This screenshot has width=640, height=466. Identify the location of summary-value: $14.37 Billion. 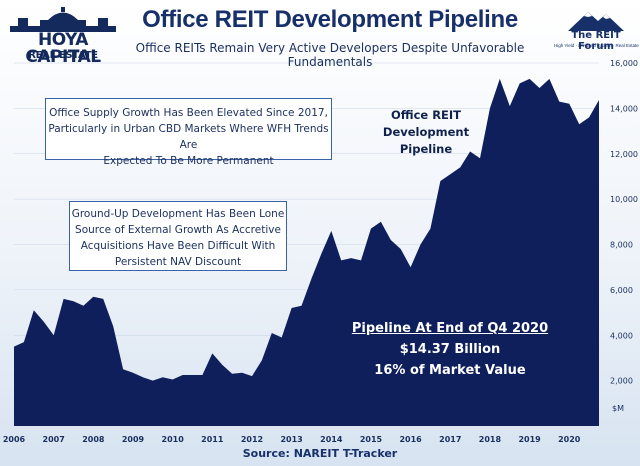
(450, 349).